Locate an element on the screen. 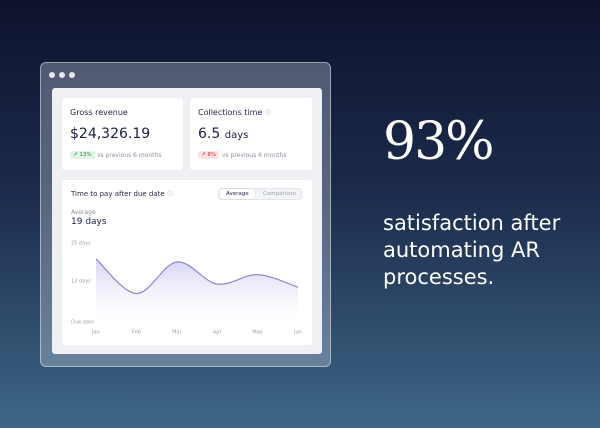 This screenshot has height=428, width=600. x-tick-label: Jun is located at coordinates (297, 333).